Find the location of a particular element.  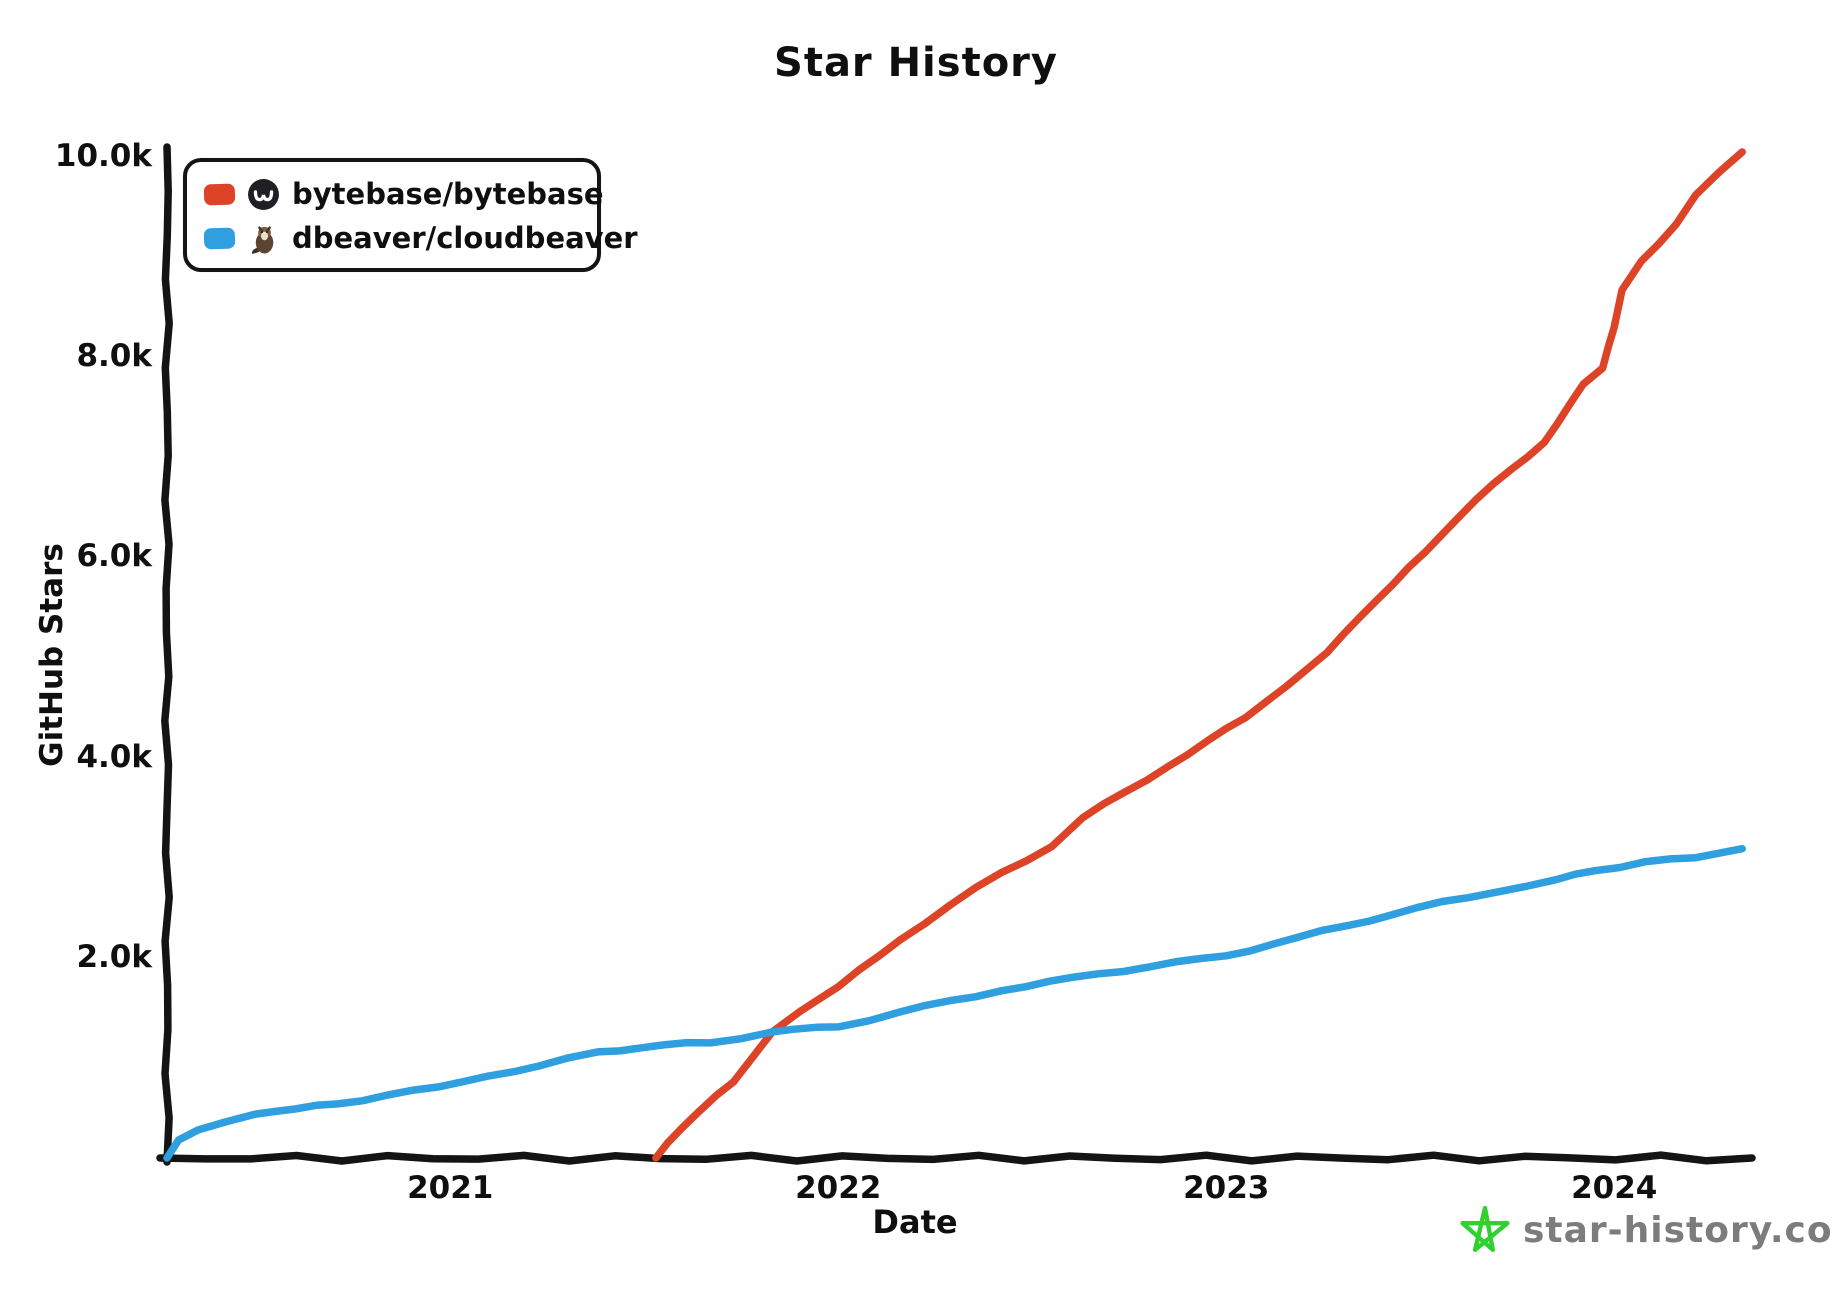

chart-title: Star History is located at coordinates (916, 63).